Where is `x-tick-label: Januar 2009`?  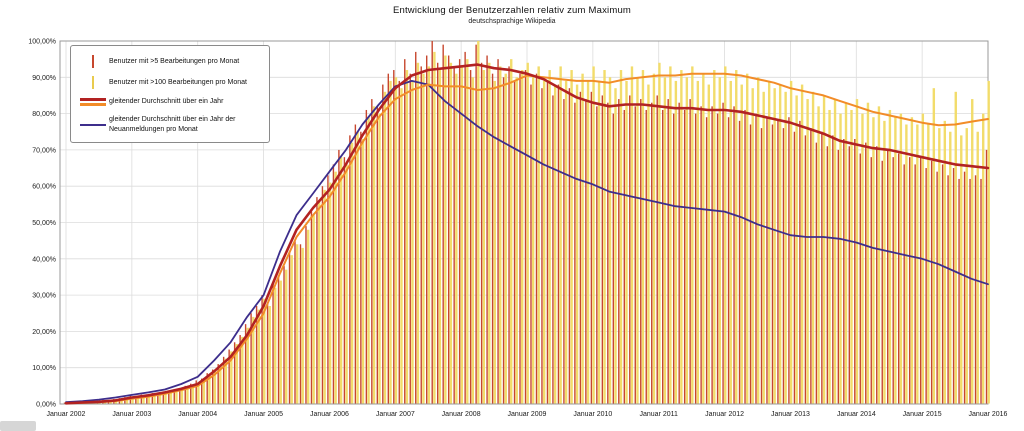 x-tick-label: Januar 2009 is located at coordinates (527, 414).